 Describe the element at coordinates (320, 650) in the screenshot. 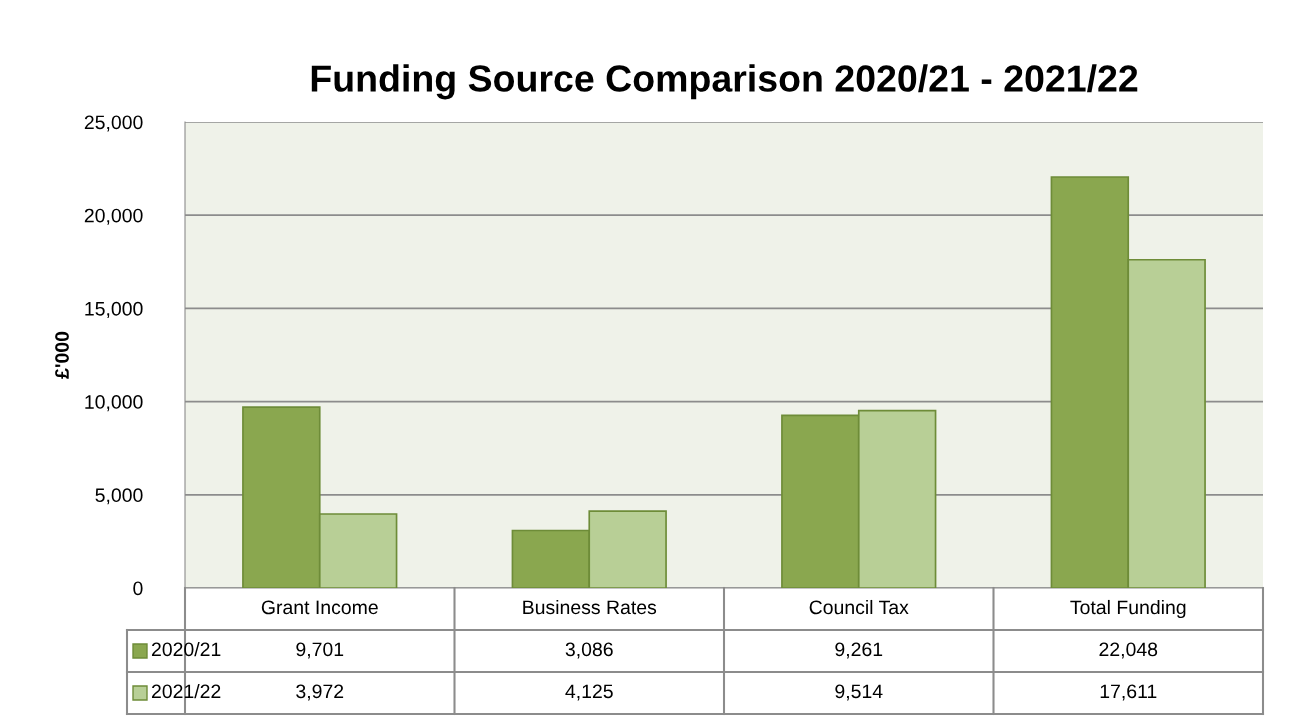

I see `data-label: 9,701` at that location.